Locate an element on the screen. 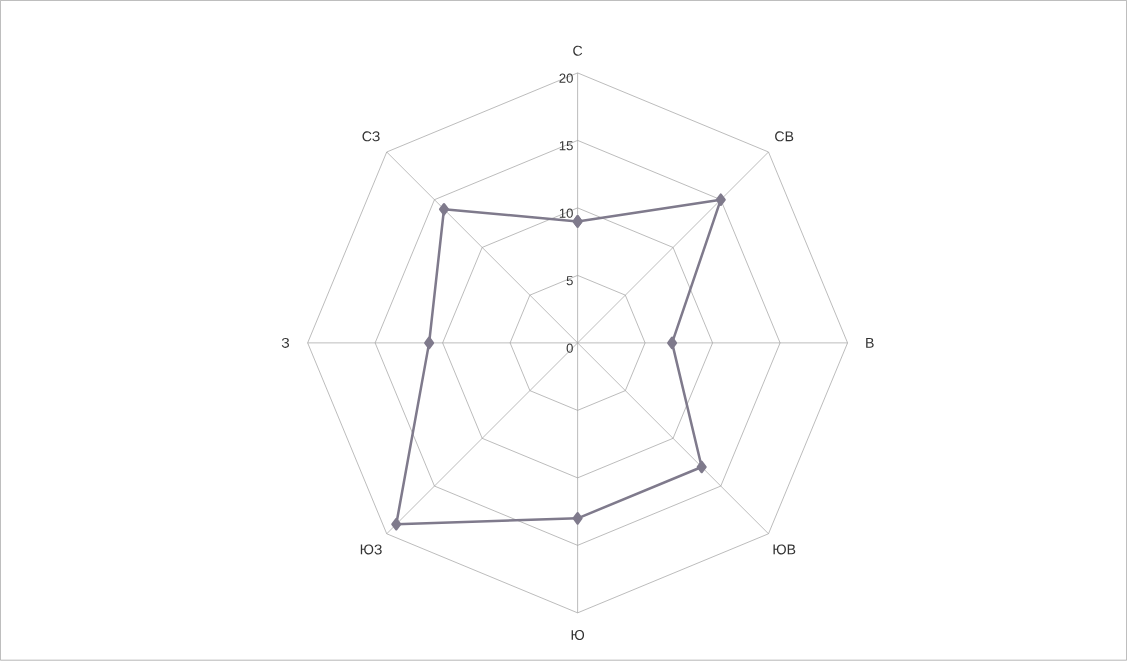  spoke-label: З is located at coordinates (285, 343).